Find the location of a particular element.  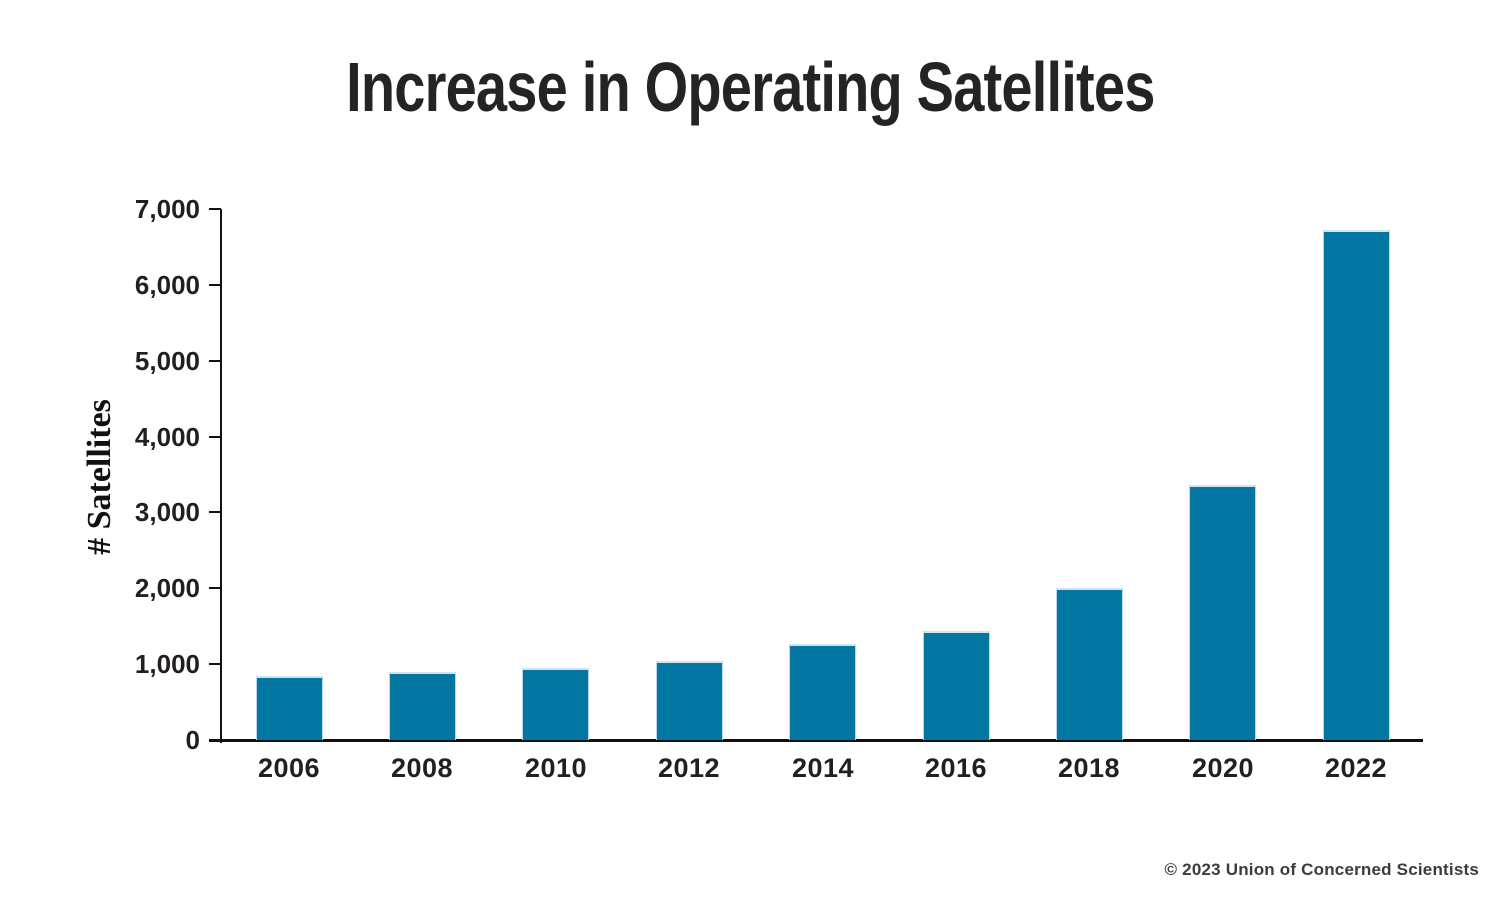

y-tick-label: 5,000 is located at coordinates (167, 361).